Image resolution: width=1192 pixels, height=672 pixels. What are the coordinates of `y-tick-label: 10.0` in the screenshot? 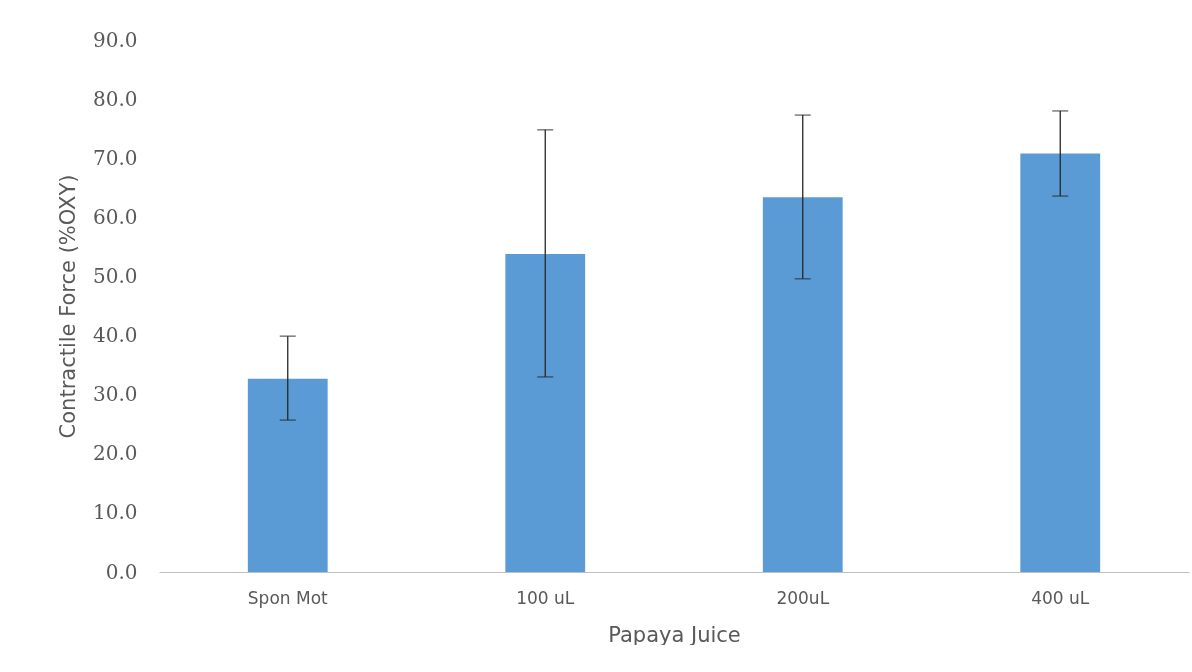 It's located at (115, 512).